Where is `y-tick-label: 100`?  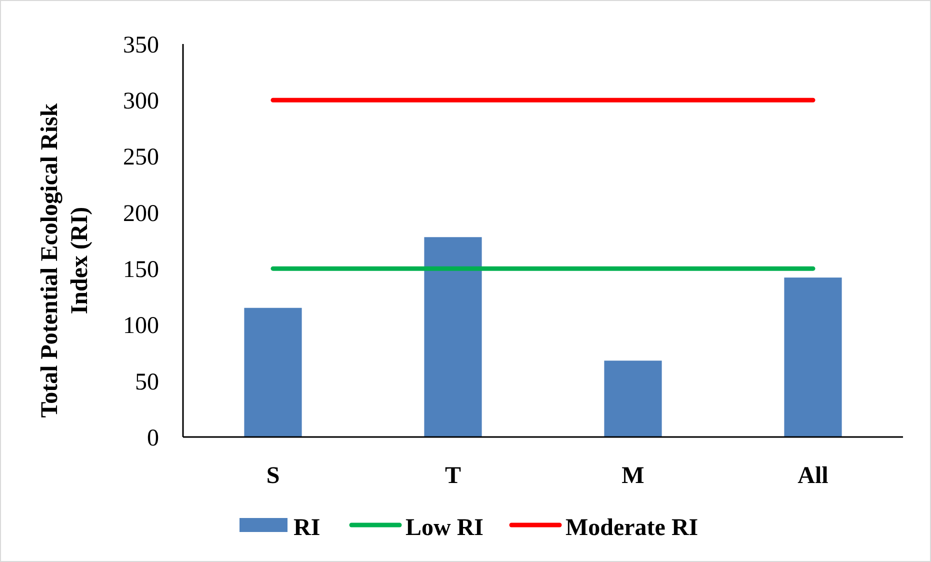 y-tick-label: 100 is located at coordinates (141, 326).